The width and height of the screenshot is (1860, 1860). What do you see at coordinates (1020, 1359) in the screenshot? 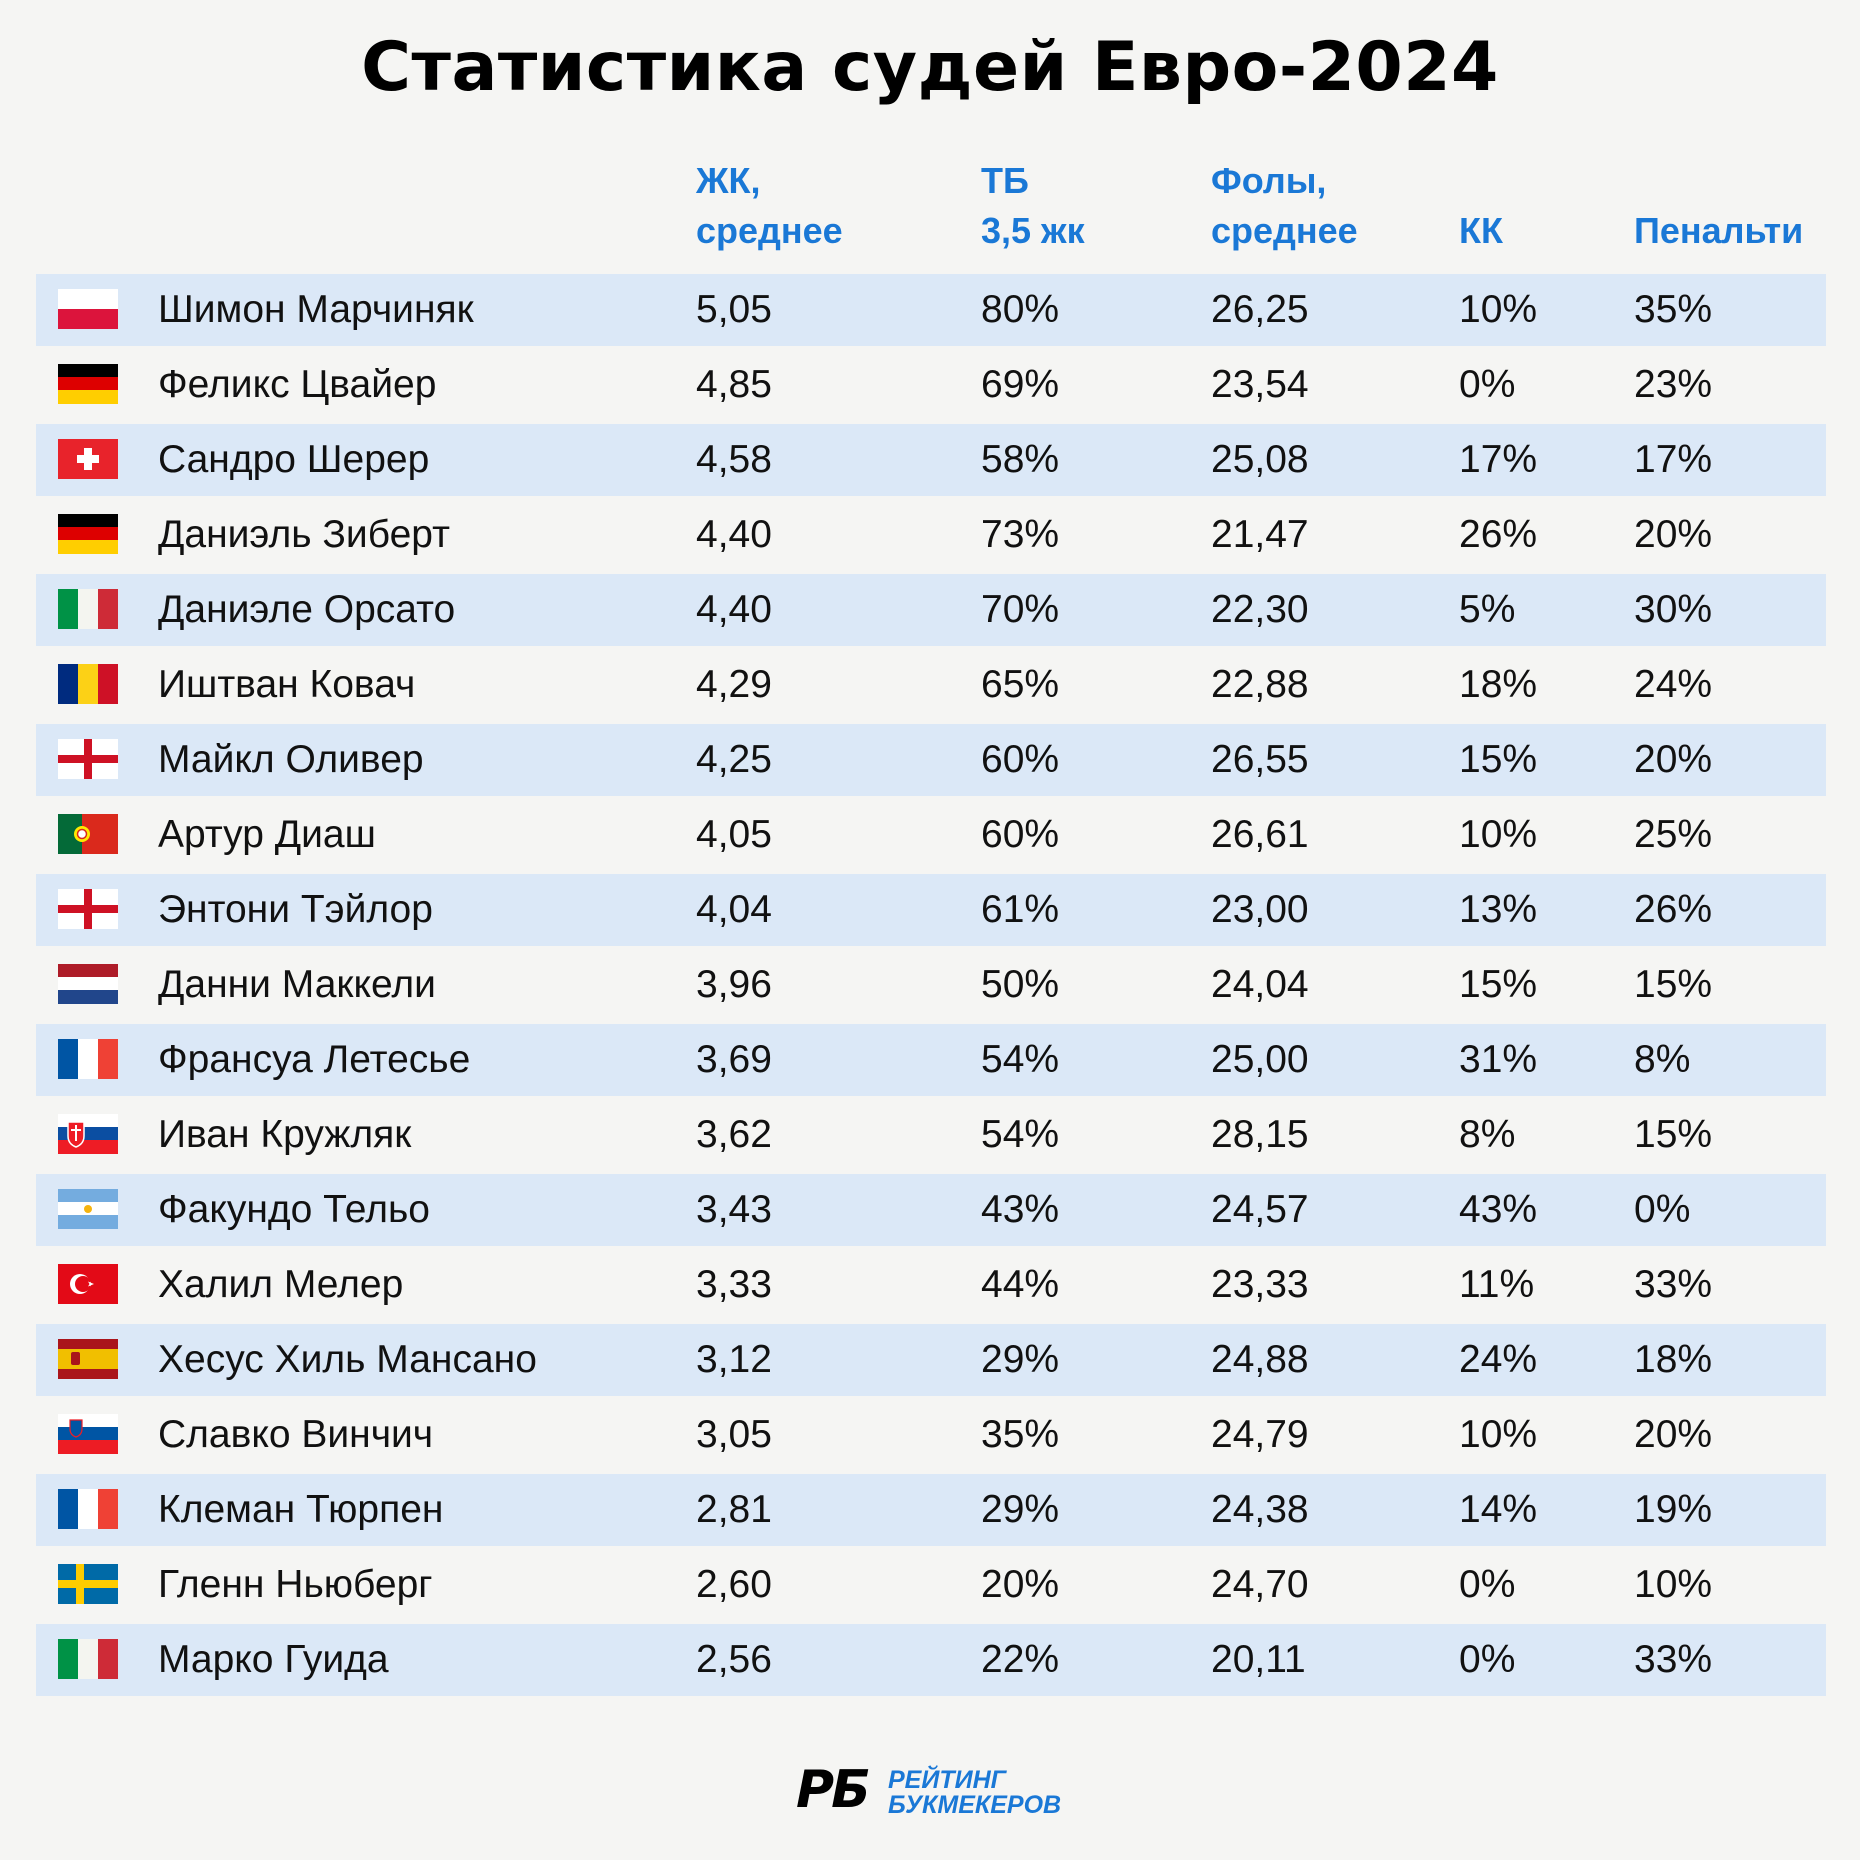
I see `over-cards-value: 29%` at bounding box center [1020, 1359].